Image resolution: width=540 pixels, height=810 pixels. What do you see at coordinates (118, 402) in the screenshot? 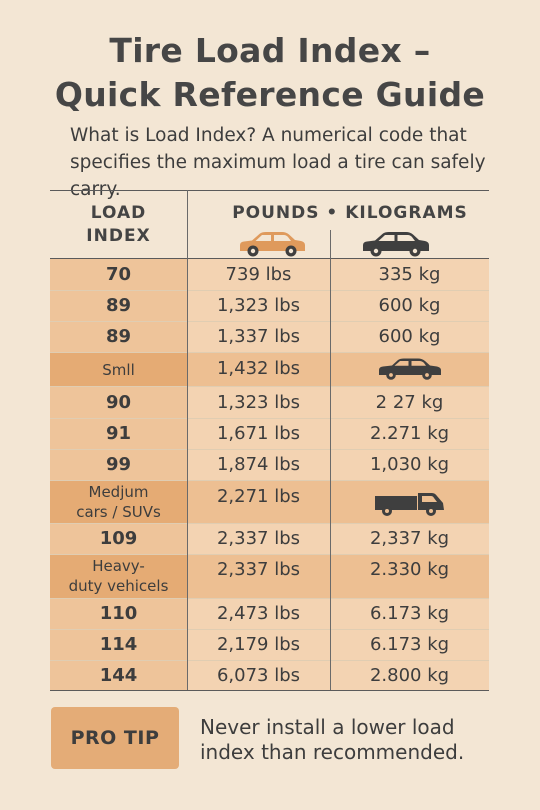
I see `load-index-cell: 90` at bounding box center [118, 402].